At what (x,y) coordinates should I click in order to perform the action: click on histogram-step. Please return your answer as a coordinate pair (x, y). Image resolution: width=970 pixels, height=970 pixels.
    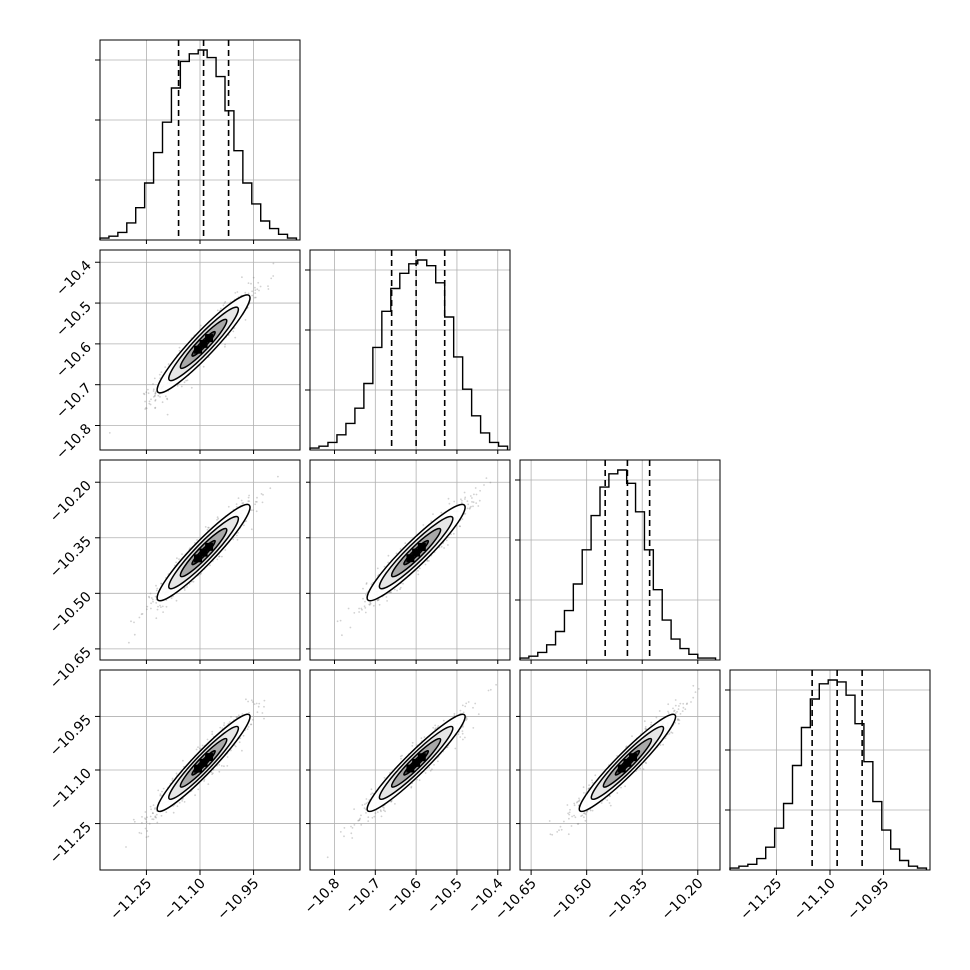
    Looking at the image, I should click on (828, 774).